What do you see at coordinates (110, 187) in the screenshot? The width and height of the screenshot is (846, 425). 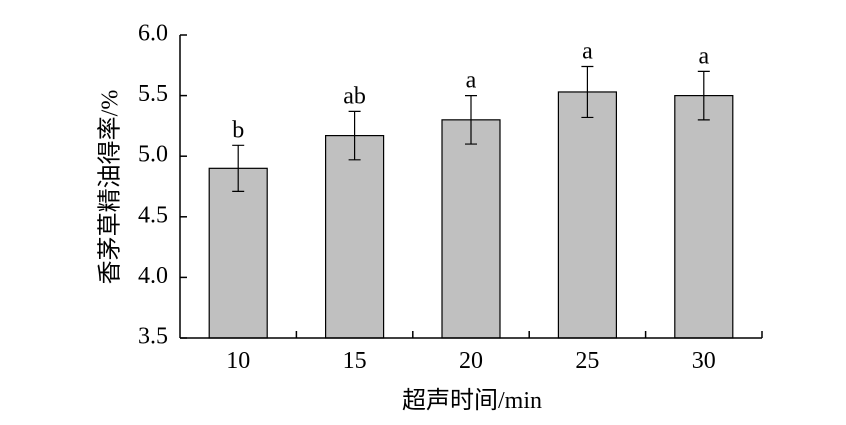 I see `y-axis-label: 香茅草精油得率/%` at bounding box center [110, 187].